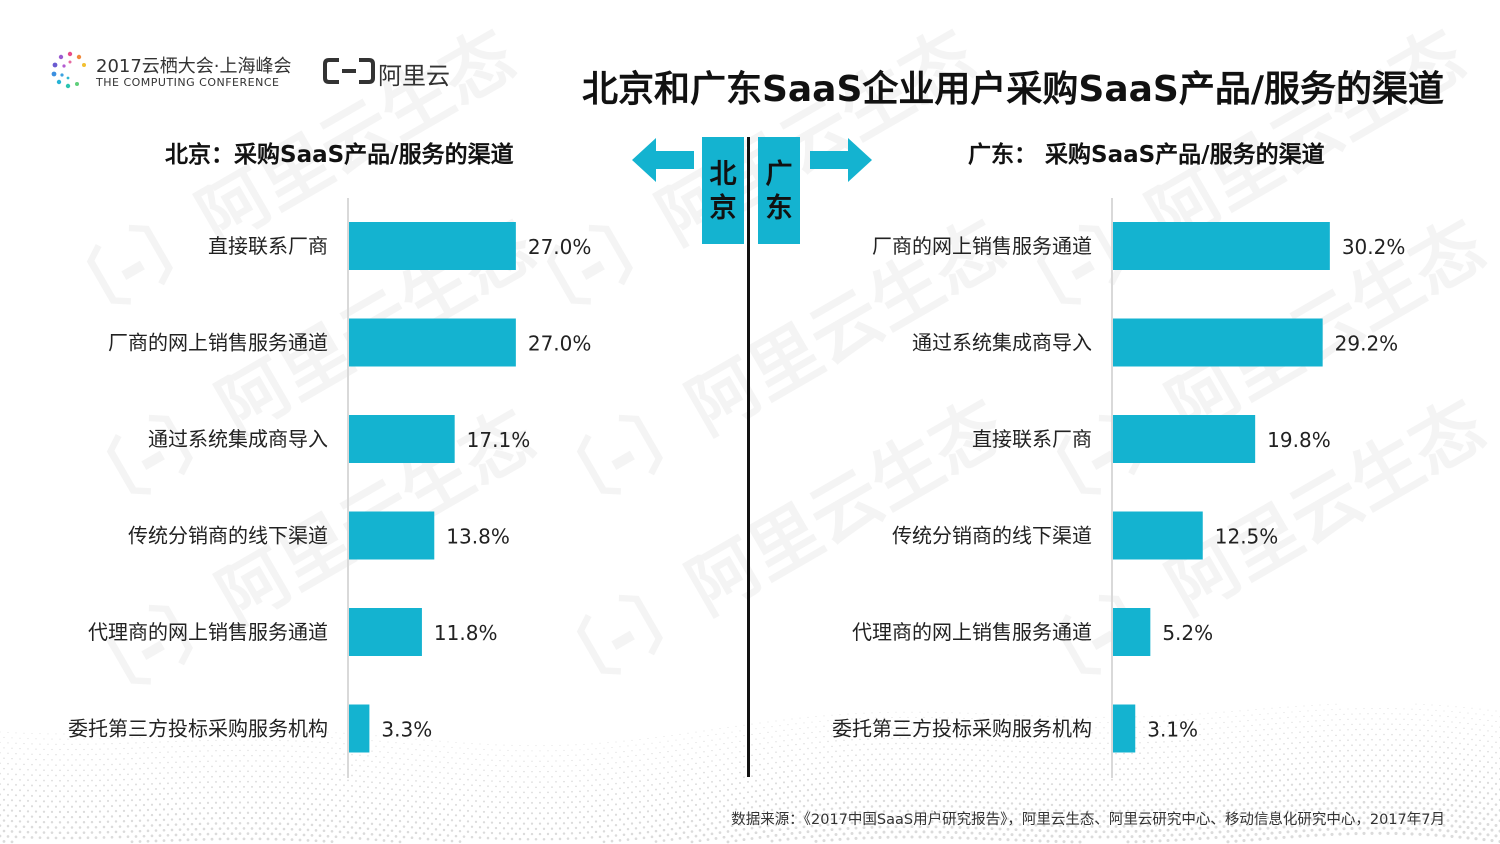  I want to click on guangdong-label-box: 广 东, so click(779, 190).